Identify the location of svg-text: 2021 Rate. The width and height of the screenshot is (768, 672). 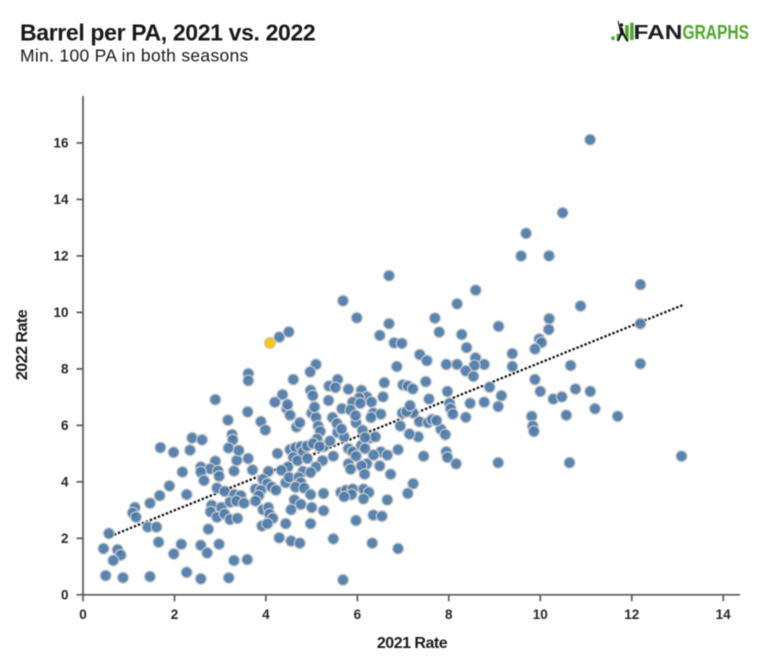
(412, 643).